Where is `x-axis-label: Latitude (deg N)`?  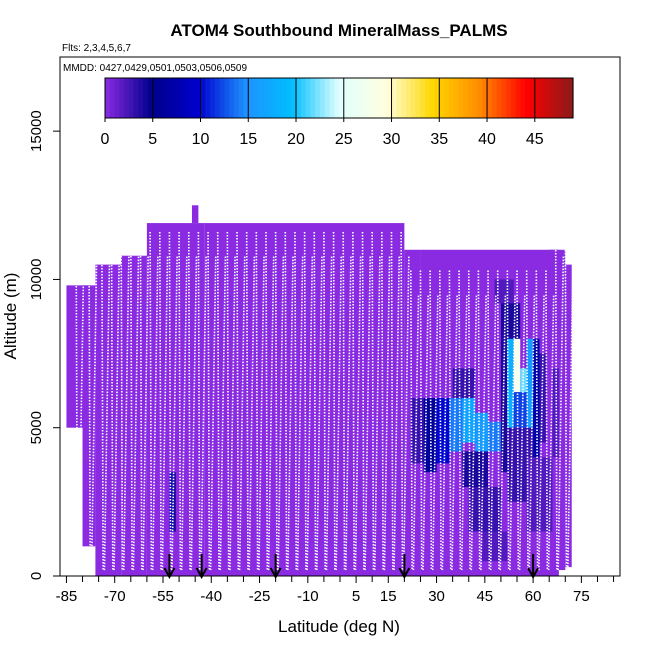 x-axis-label: Latitude (deg N) is located at coordinates (339, 626).